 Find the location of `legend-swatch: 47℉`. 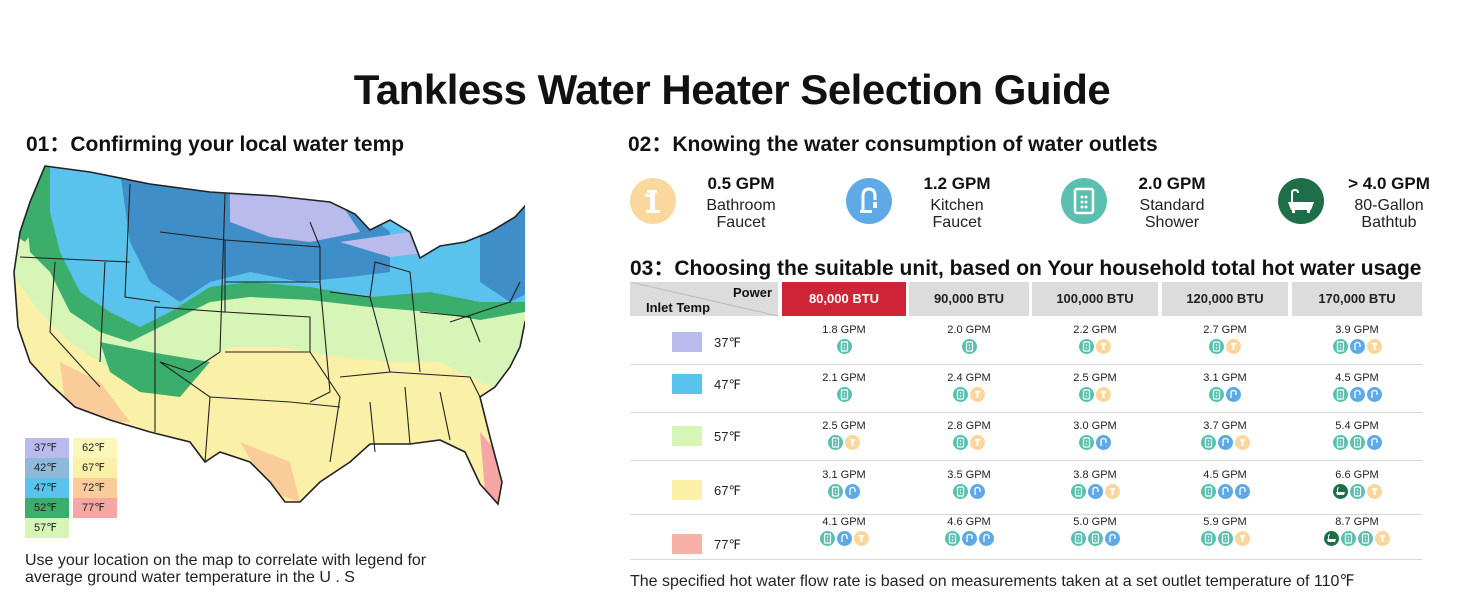

legend-swatch: 47℉ is located at coordinates (47, 488).